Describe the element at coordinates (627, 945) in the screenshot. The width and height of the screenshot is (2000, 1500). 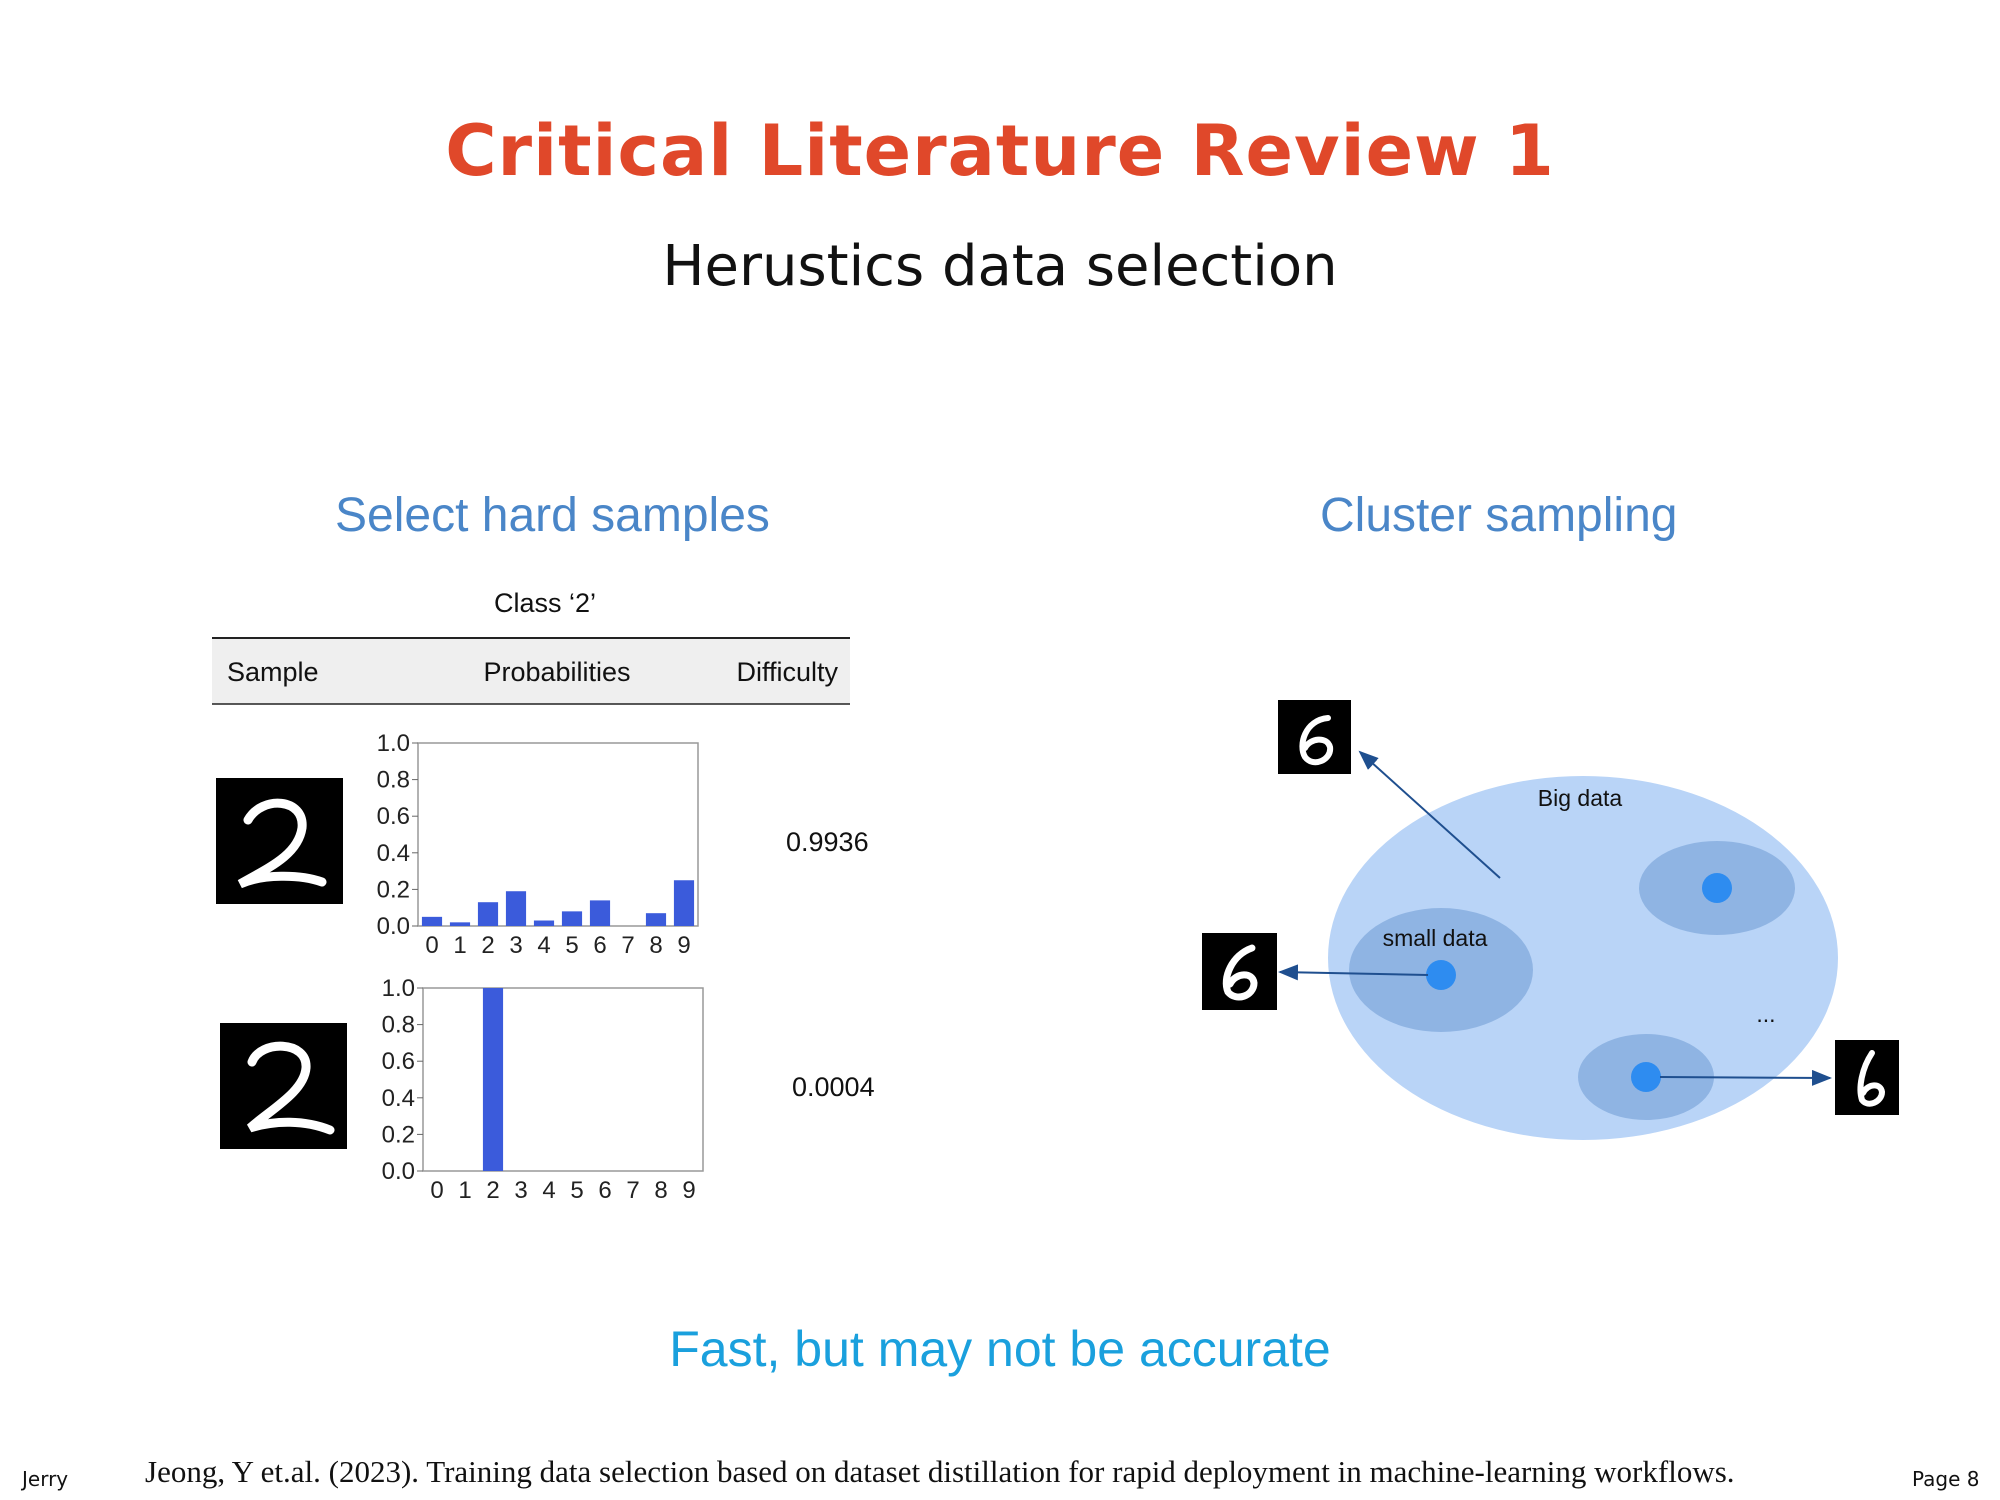
I see `chart-1-xtick-label: 7` at that location.